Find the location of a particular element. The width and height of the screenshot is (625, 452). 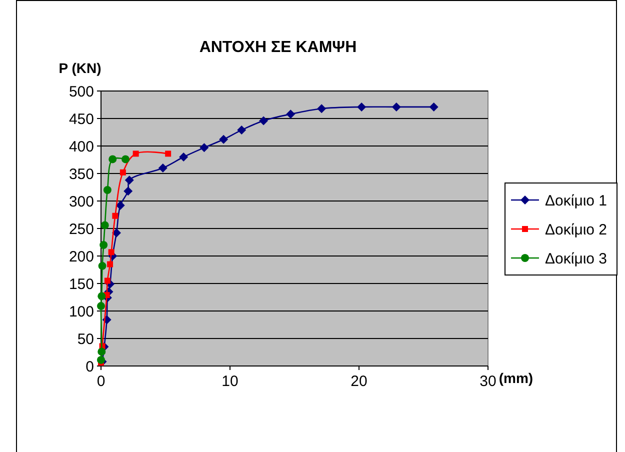

legend-label: Δοκίμιο 2 is located at coordinates (576, 229).